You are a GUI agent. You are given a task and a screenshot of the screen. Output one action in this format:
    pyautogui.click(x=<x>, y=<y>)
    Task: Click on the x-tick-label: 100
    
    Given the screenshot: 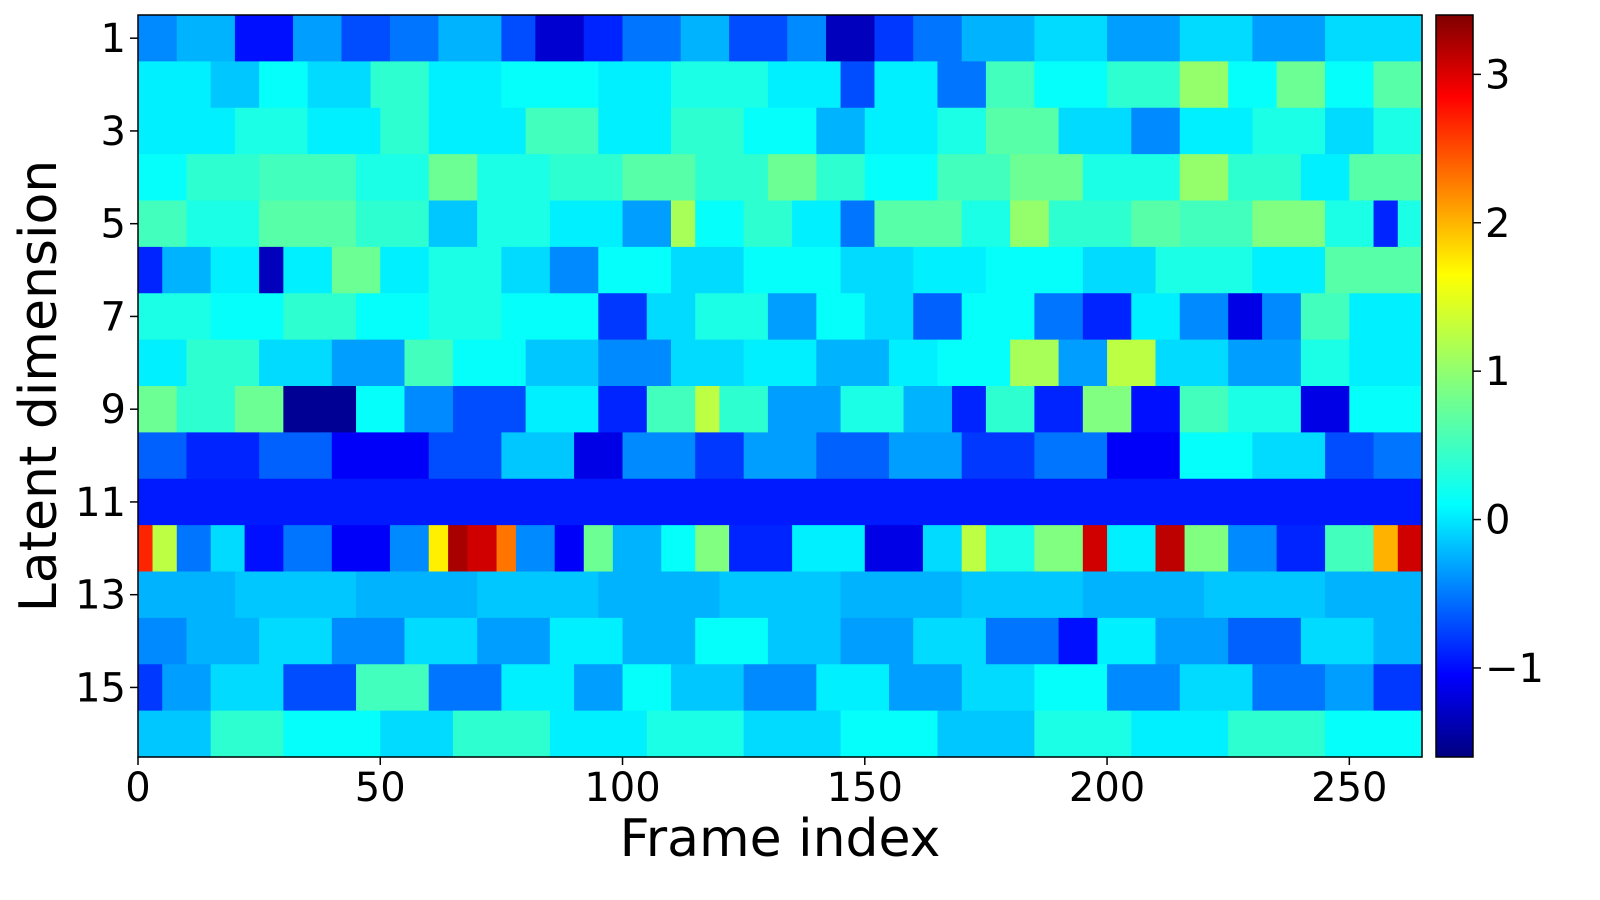 What is the action you would take?
    pyautogui.click(x=622, y=788)
    